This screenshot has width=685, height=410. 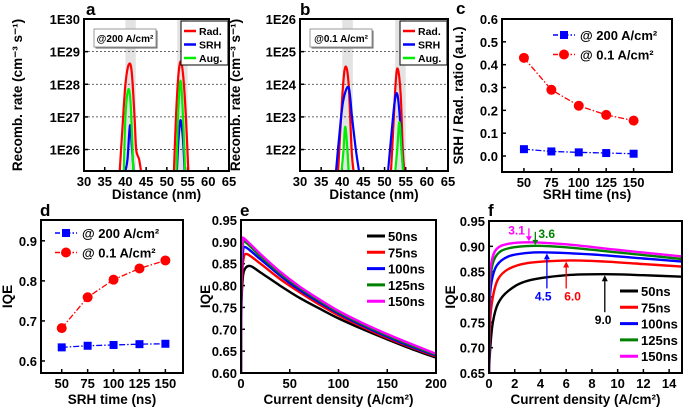 I want to click on panel-letter: d, so click(x=45, y=210).